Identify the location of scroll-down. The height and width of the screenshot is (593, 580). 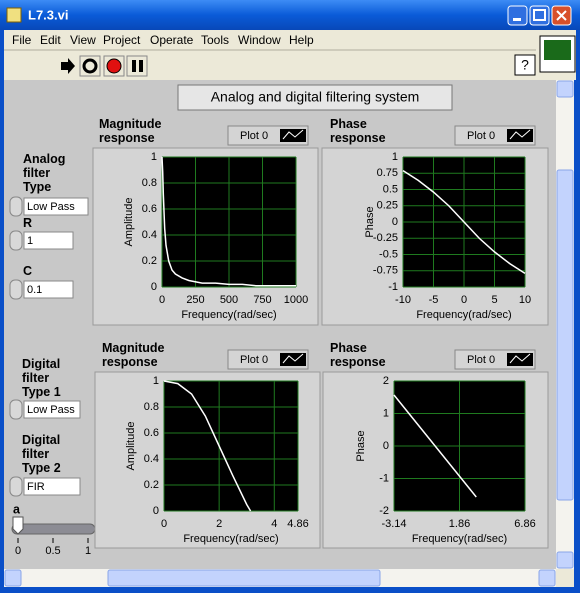
(565, 560).